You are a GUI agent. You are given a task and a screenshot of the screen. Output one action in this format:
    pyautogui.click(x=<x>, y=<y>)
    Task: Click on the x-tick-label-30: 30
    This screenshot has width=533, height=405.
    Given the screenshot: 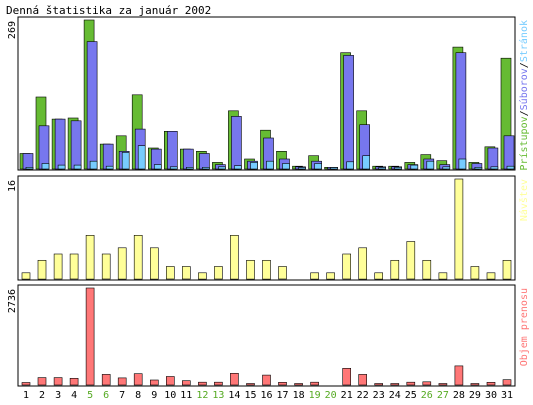 What is the action you would take?
    pyautogui.click(x=491, y=395)
    